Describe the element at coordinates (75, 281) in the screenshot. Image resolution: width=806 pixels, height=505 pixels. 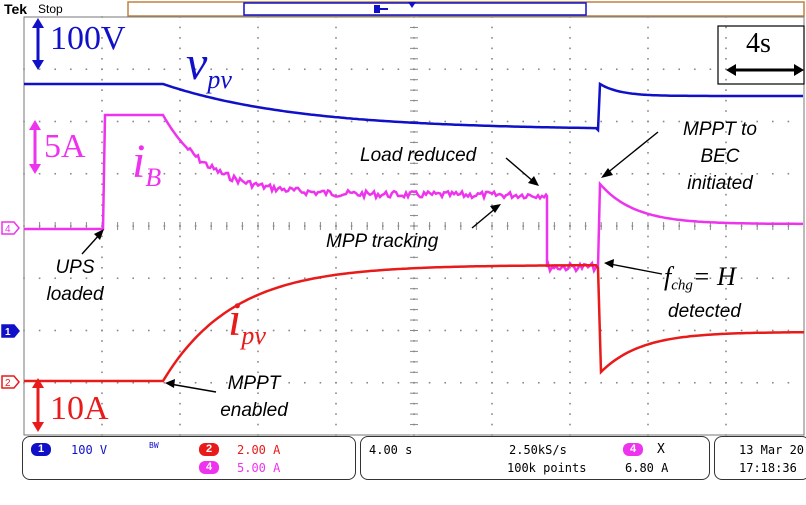
I see `annotation-ups-loaded: UPS loaded` at that location.